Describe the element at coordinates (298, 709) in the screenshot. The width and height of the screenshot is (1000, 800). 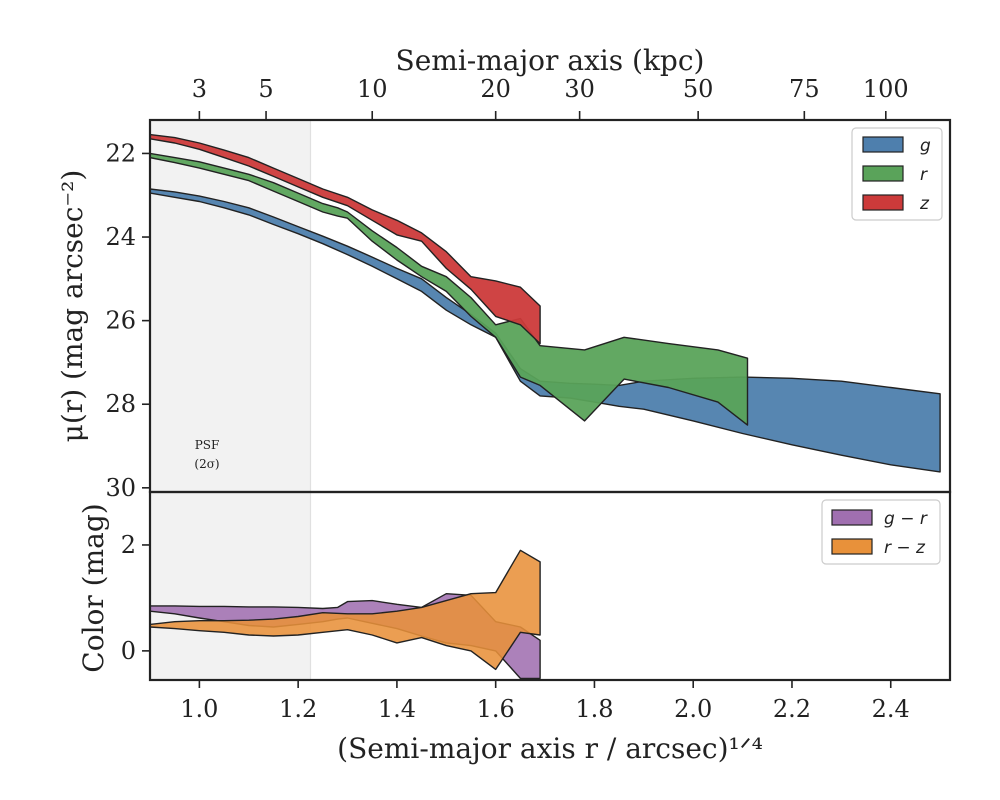
I see `x-tick-label-1.2: 1.2` at that location.